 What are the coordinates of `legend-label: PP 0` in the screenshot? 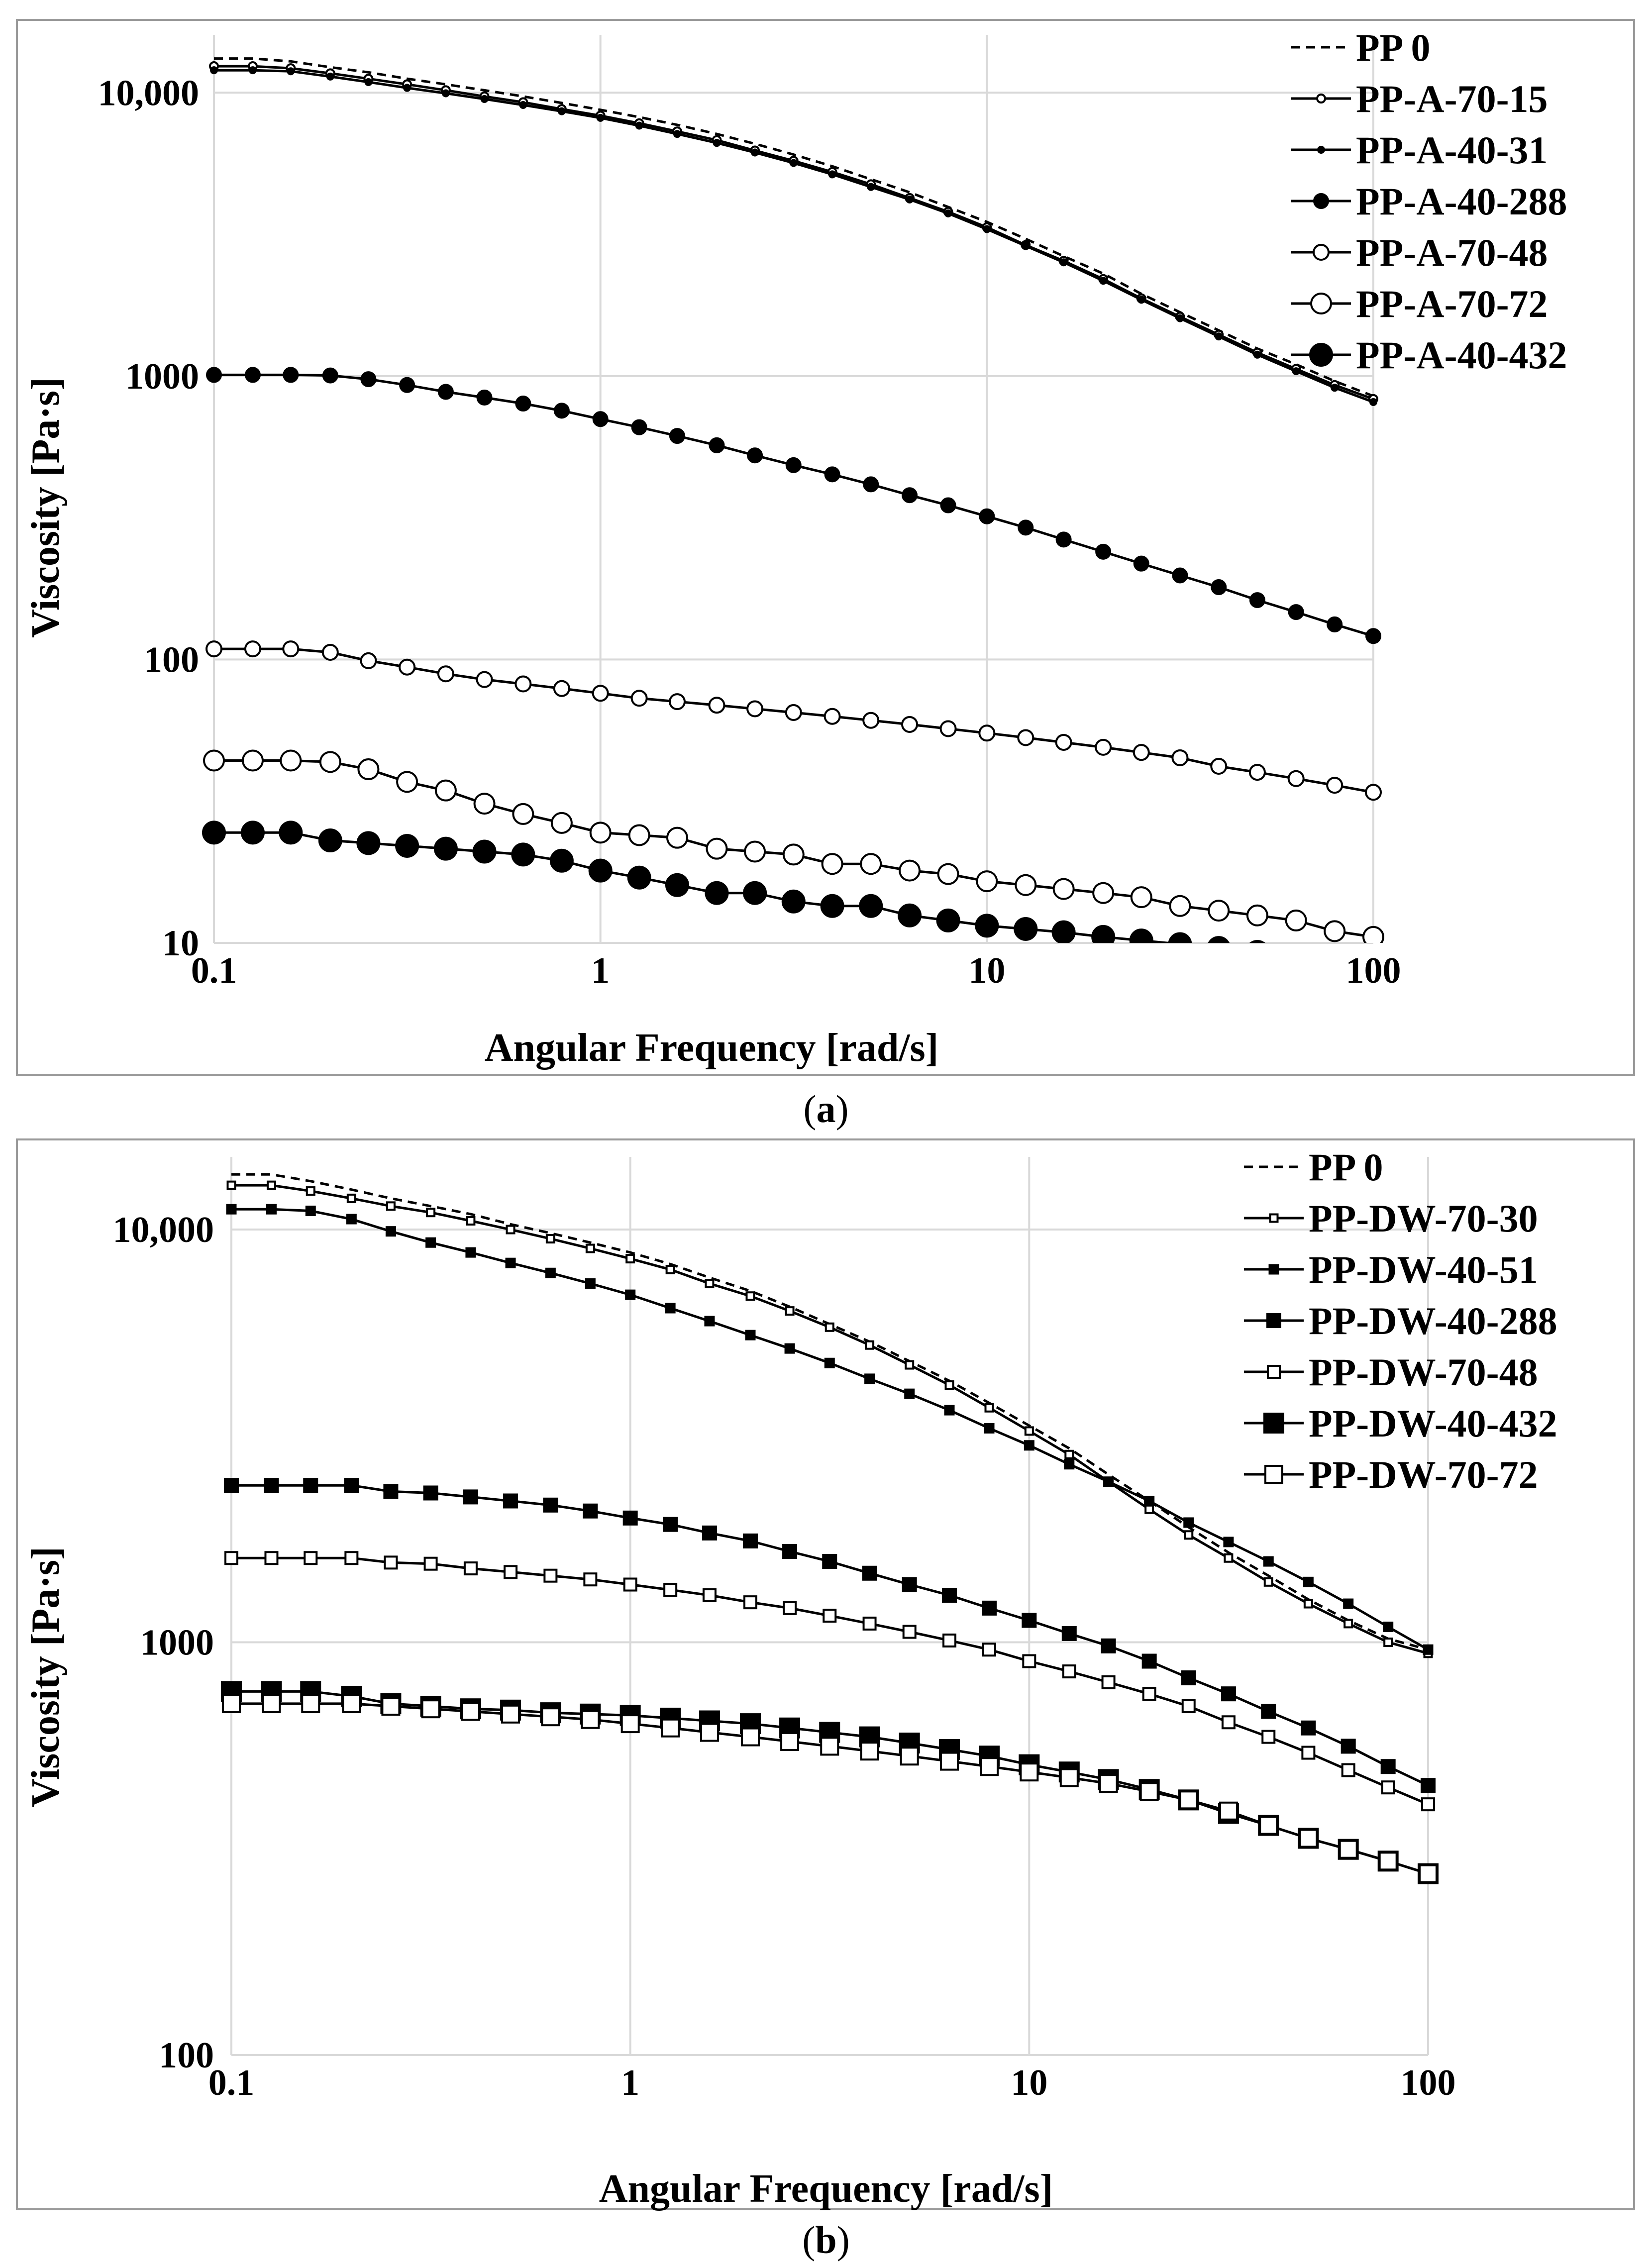 It's located at (1346, 1167).